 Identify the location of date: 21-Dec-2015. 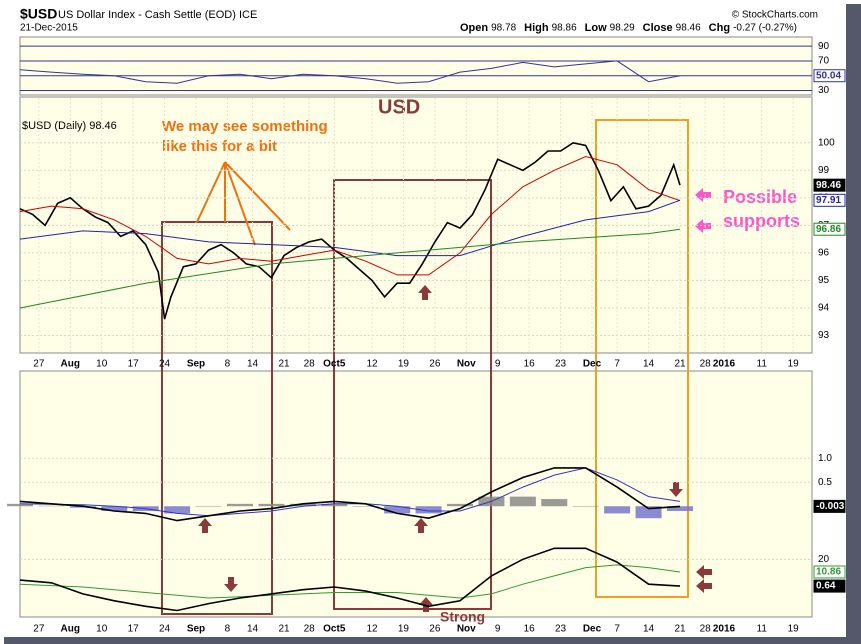
(49, 28).